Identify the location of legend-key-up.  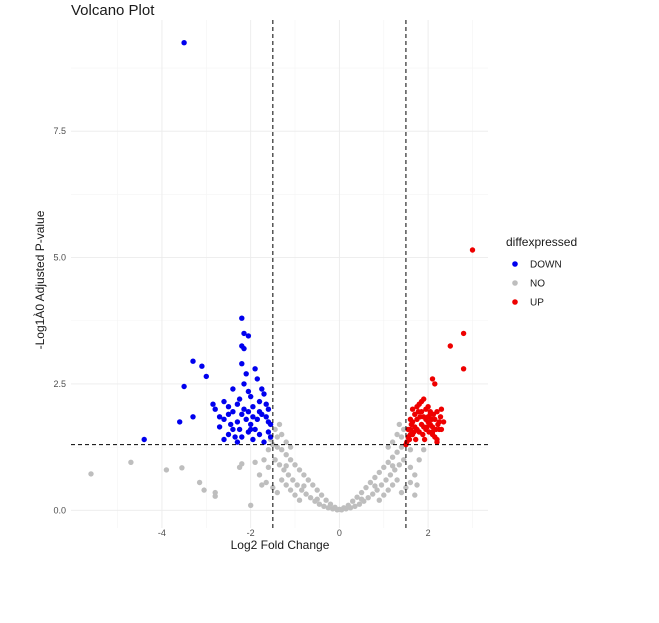
(515, 302).